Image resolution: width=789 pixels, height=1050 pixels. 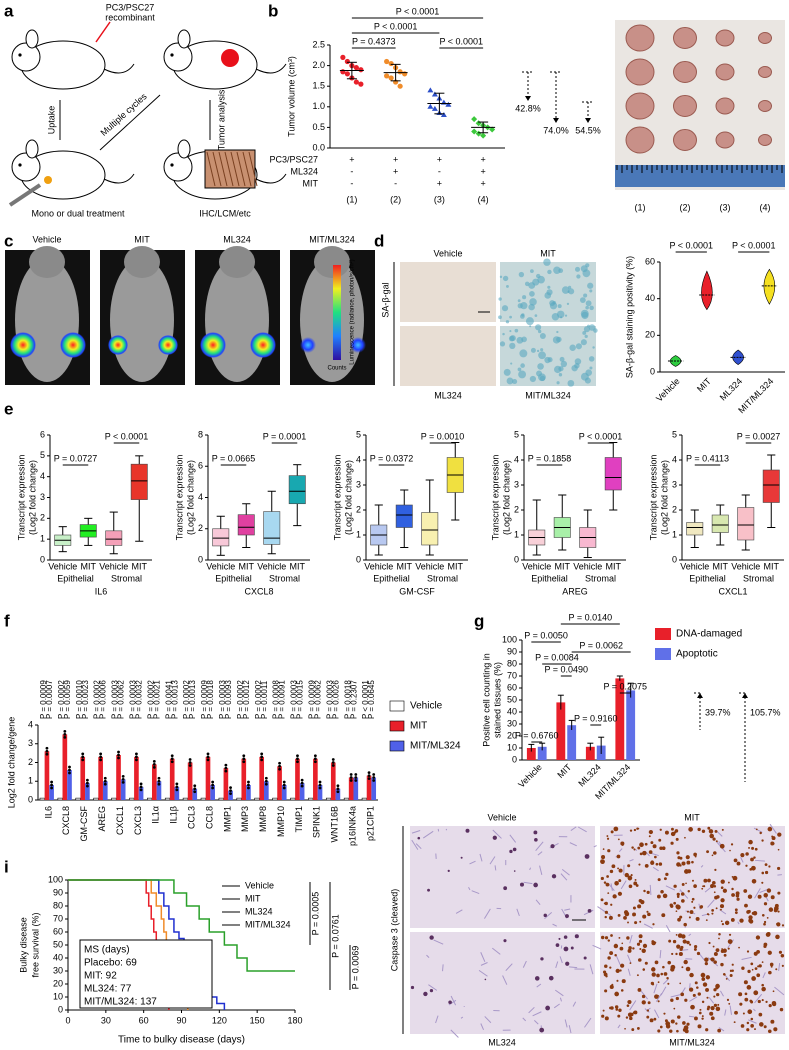 What do you see at coordinates (142, 262) in the screenshot?
I see `mouse-head-image` at bounding box center [142, 262].